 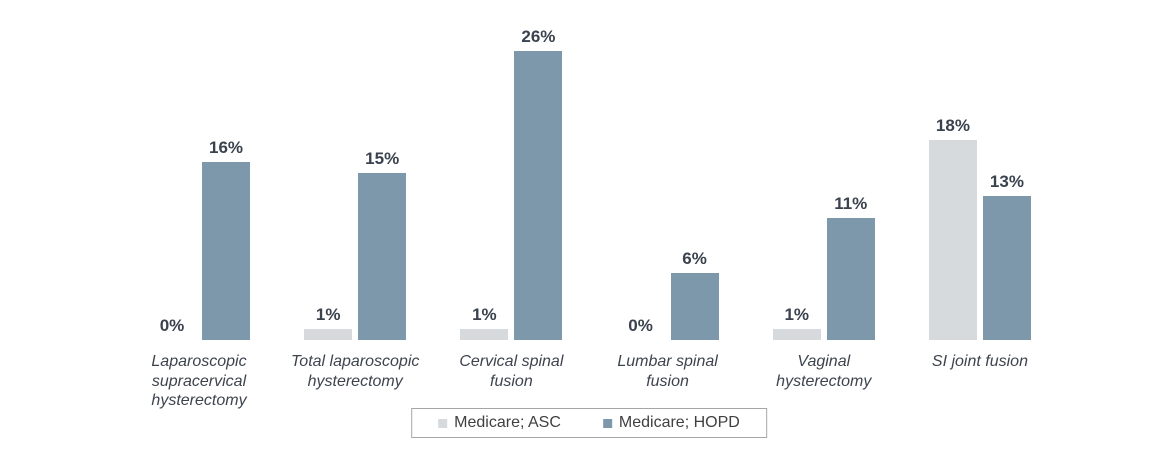 What do you see at coordinates (823, 267) in the screenshot?
I see `bar-pair: 1% 11%` at bounding box center [823, 267].